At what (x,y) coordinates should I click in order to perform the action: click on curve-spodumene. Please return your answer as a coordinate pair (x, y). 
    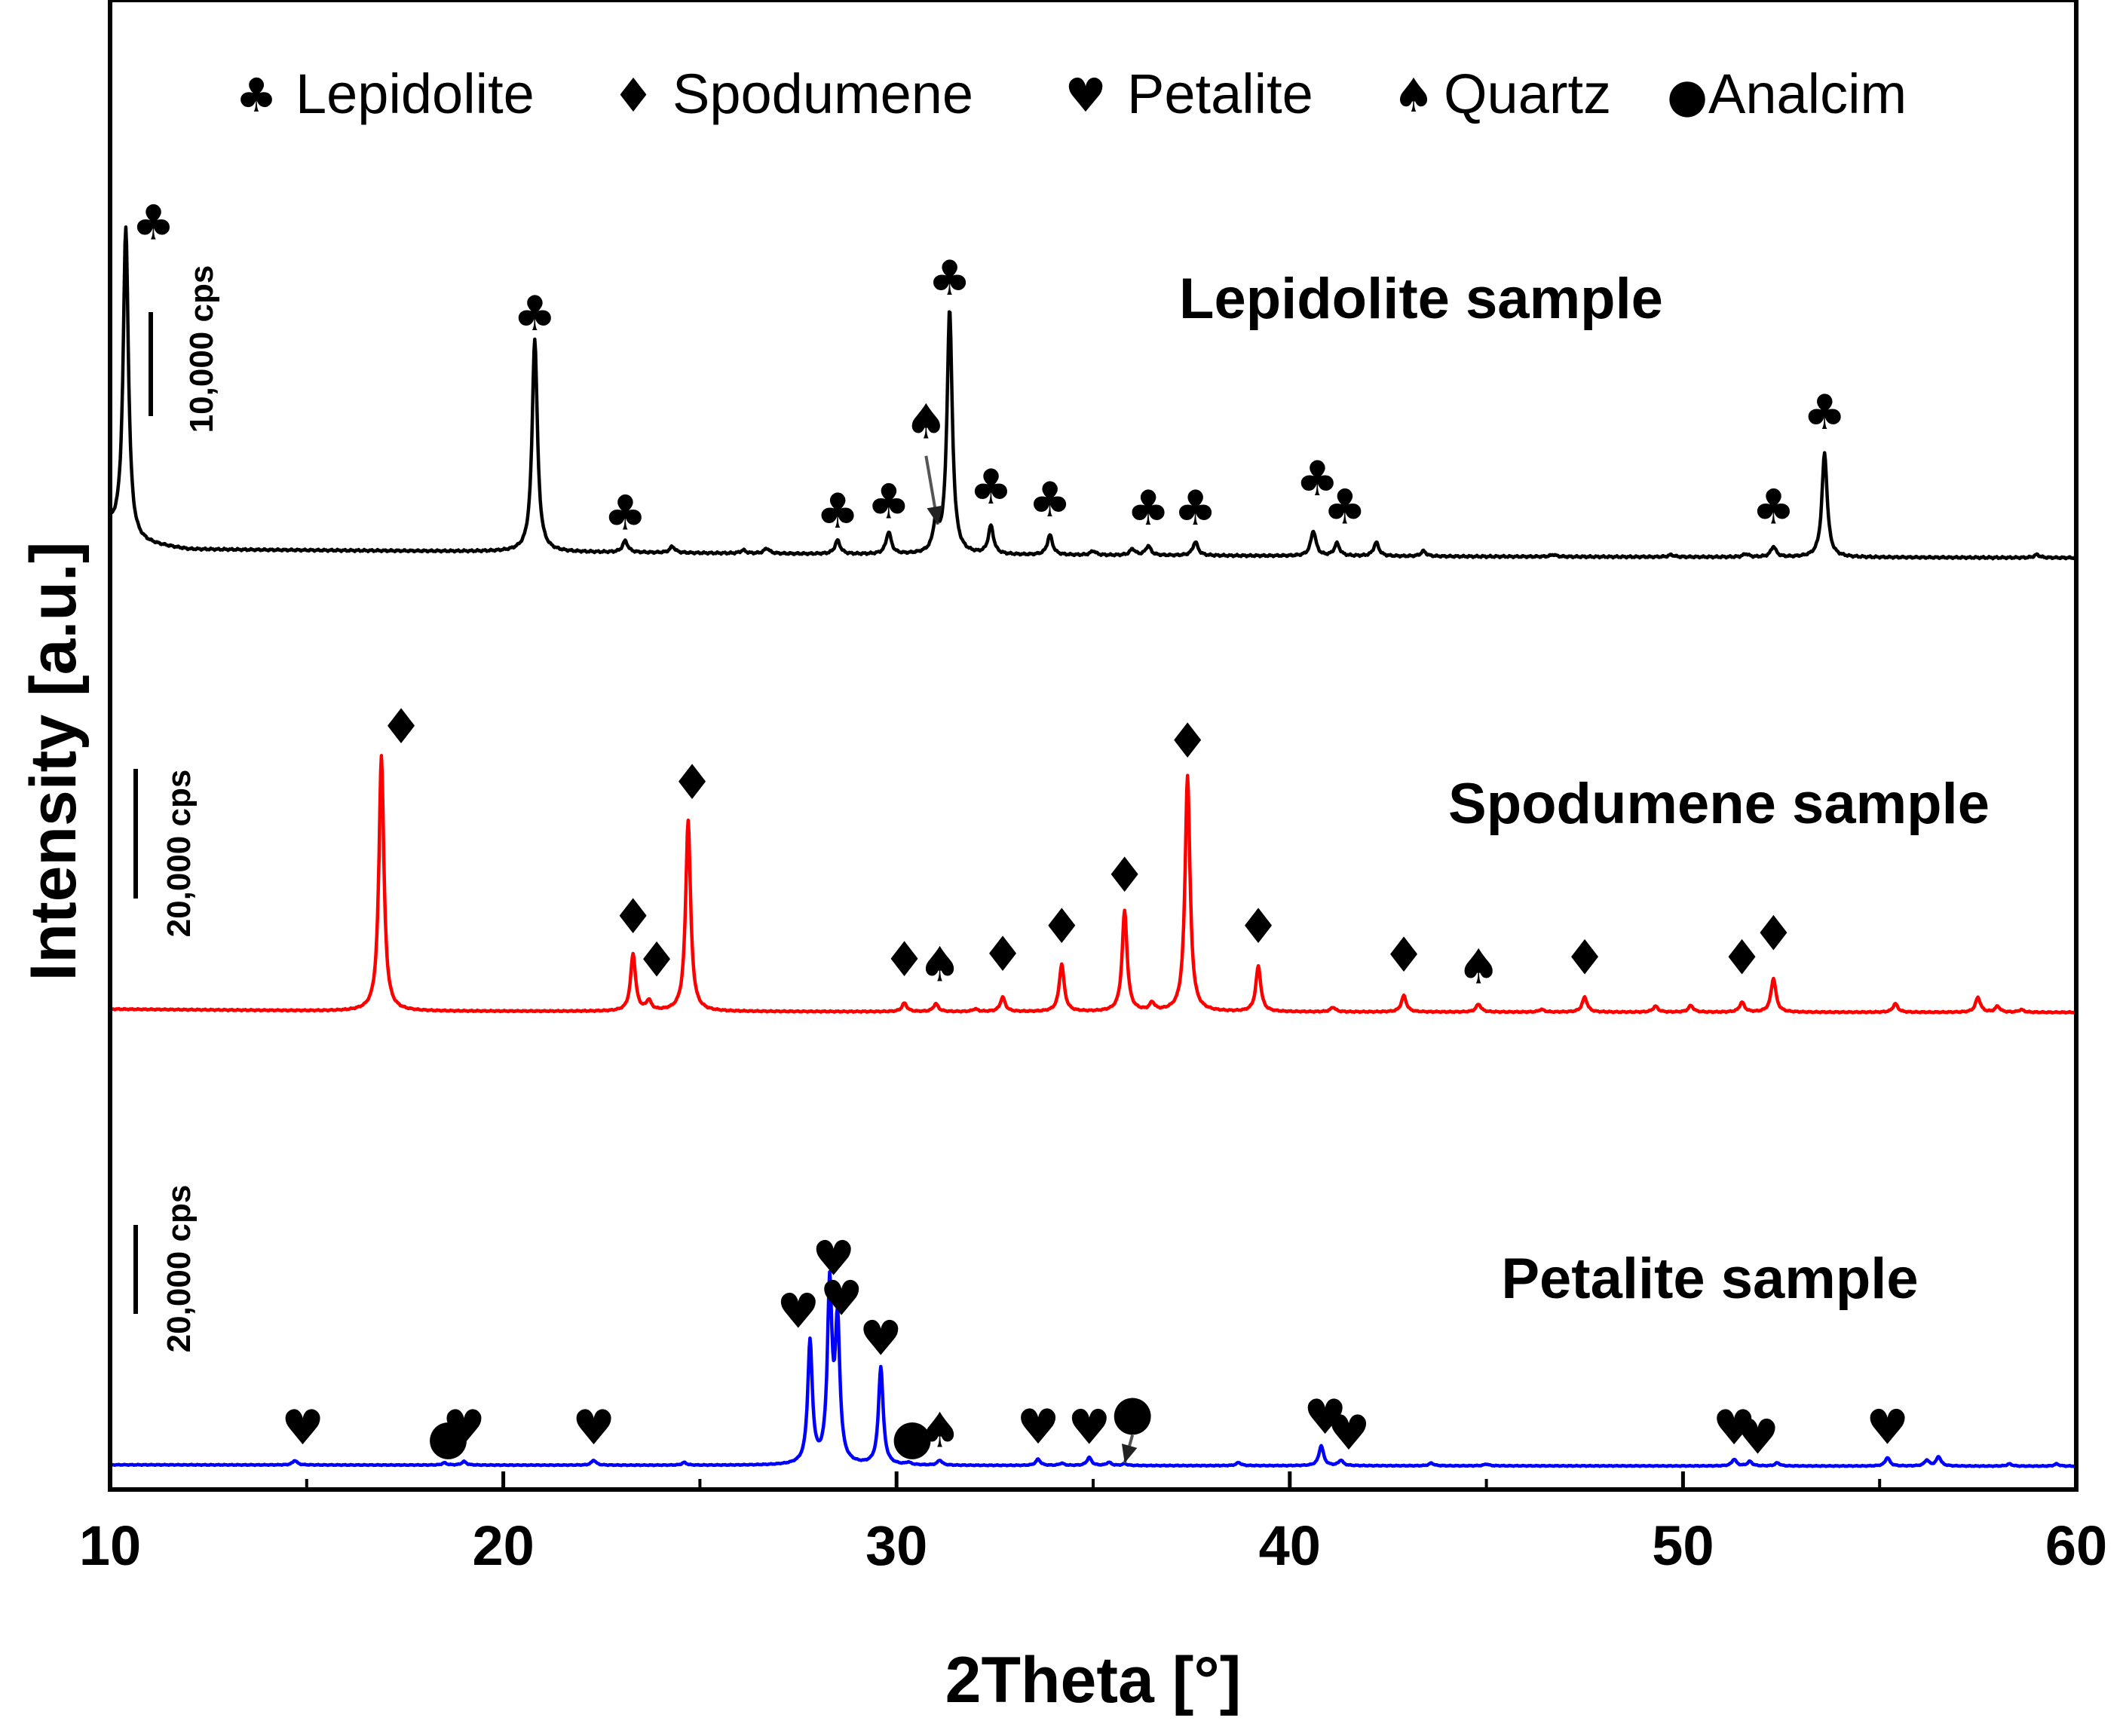
    Looking at the image, I should click on (1093, 884).